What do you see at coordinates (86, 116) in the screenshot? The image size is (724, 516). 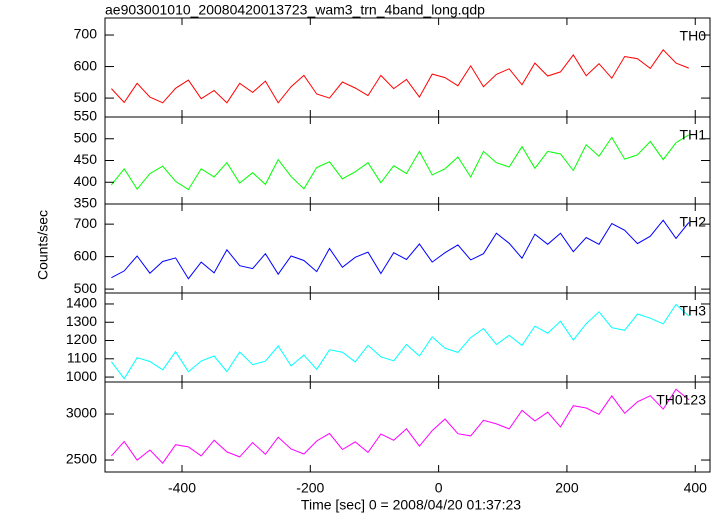 I see `y-tick-label: 550` at bounding box center [86, 116].